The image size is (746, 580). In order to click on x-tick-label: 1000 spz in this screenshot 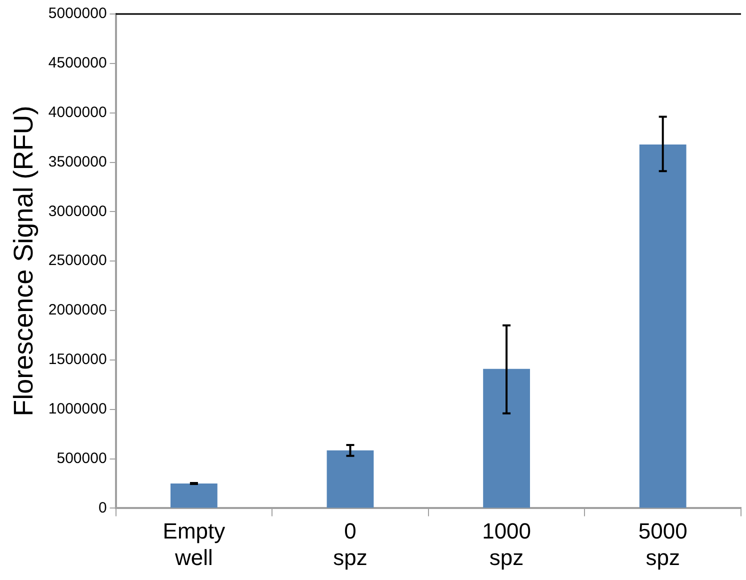, I will do `click(507, 544)`.